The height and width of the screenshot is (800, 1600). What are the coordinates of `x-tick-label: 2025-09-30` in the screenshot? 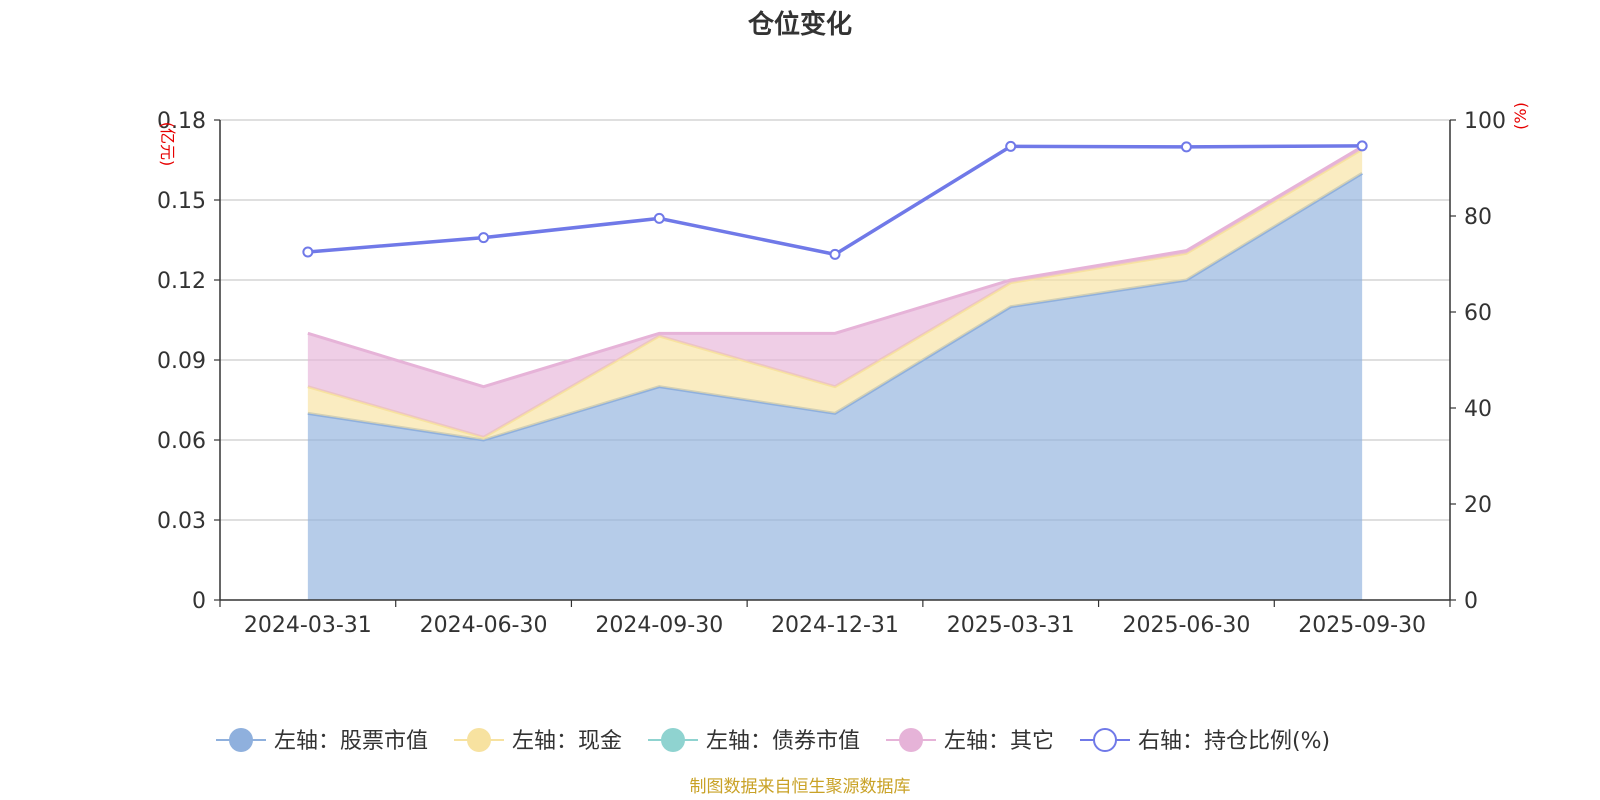 It's located at (1362, 625).